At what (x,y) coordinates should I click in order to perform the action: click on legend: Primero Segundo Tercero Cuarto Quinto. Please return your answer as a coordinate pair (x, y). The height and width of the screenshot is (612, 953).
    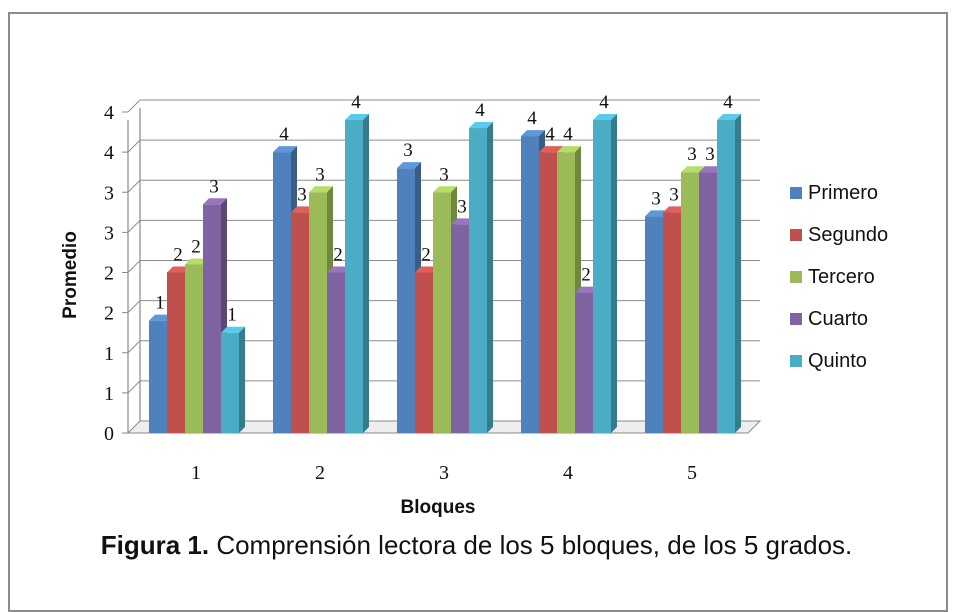
    Looking at the image, I should click on (839, 277).